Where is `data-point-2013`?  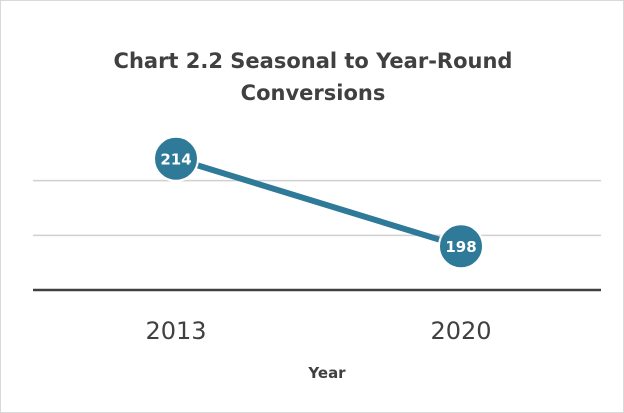
data-point-2013 is located at coordinates (176, 158).